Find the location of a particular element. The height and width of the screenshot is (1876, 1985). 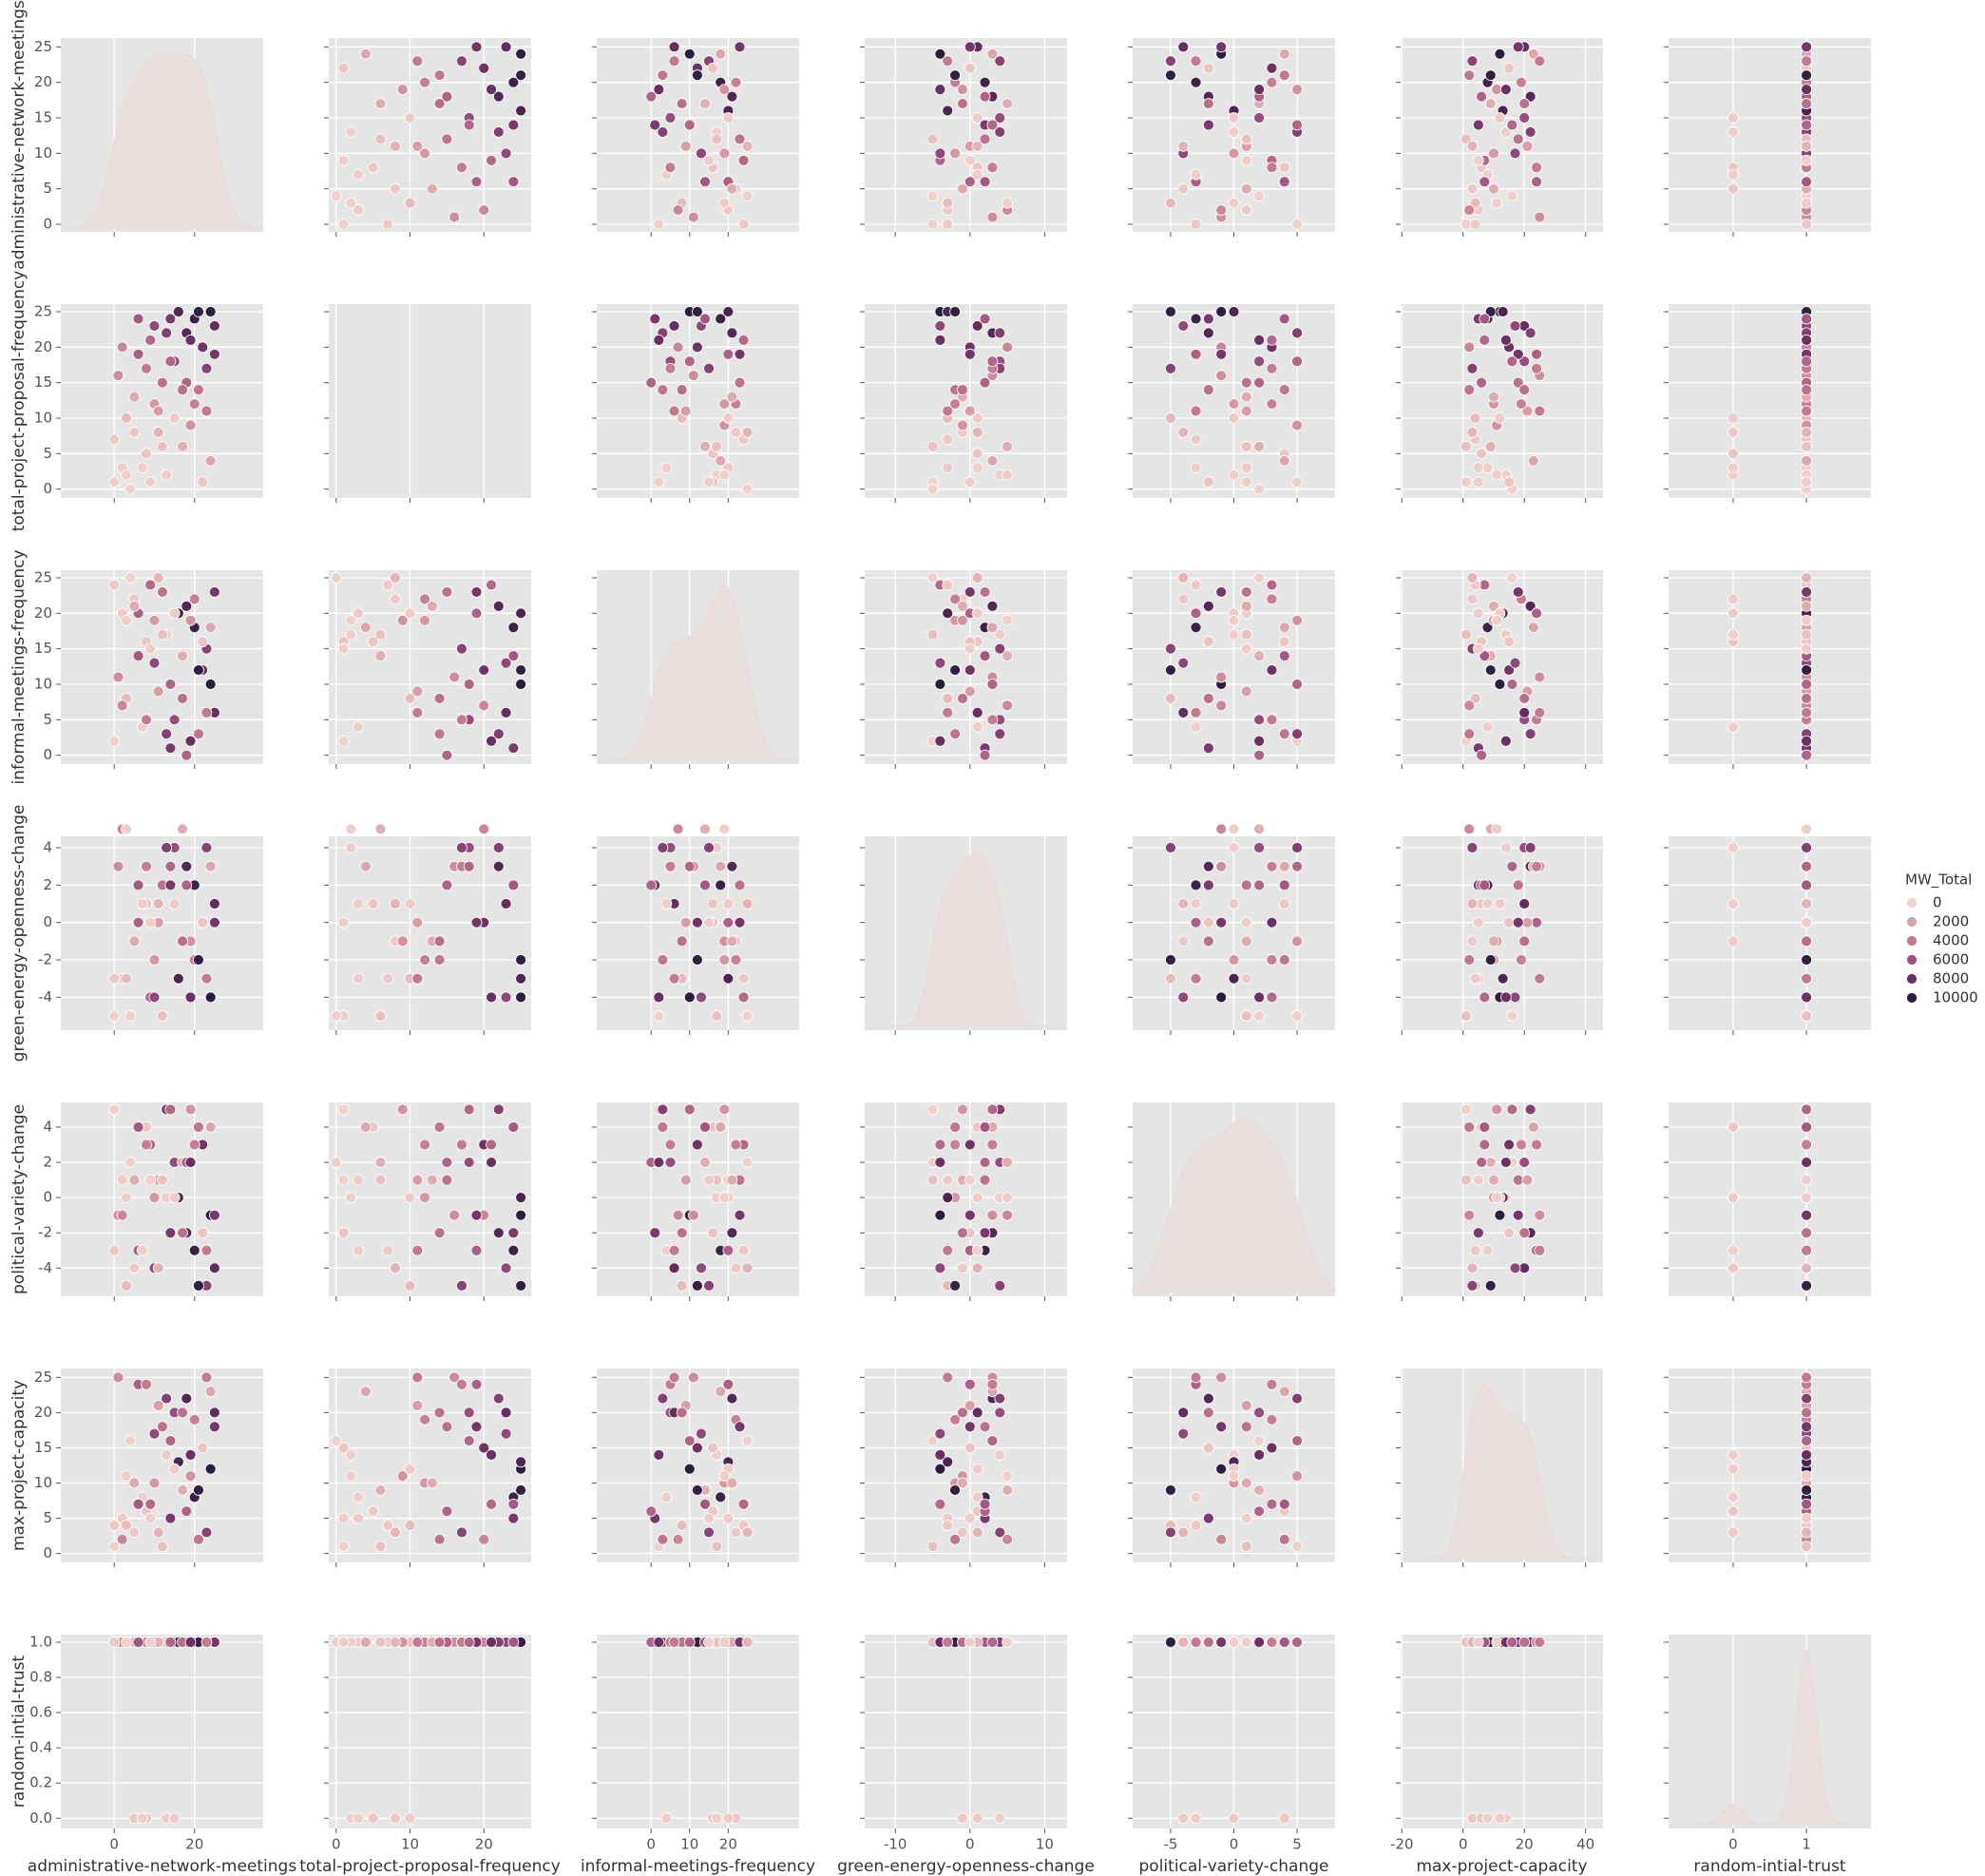

y-tick-label: -2 is located at coordinates (45, 959).